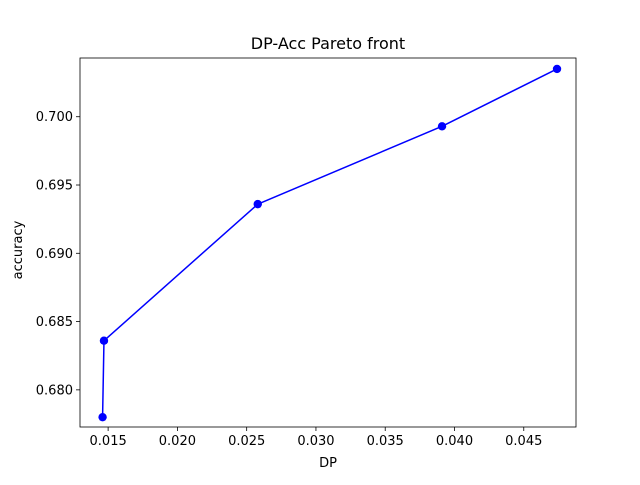 The height and width of the screenshot is (485, 640). I want to click on y-tick-label: 0.680, so click(54, 390).